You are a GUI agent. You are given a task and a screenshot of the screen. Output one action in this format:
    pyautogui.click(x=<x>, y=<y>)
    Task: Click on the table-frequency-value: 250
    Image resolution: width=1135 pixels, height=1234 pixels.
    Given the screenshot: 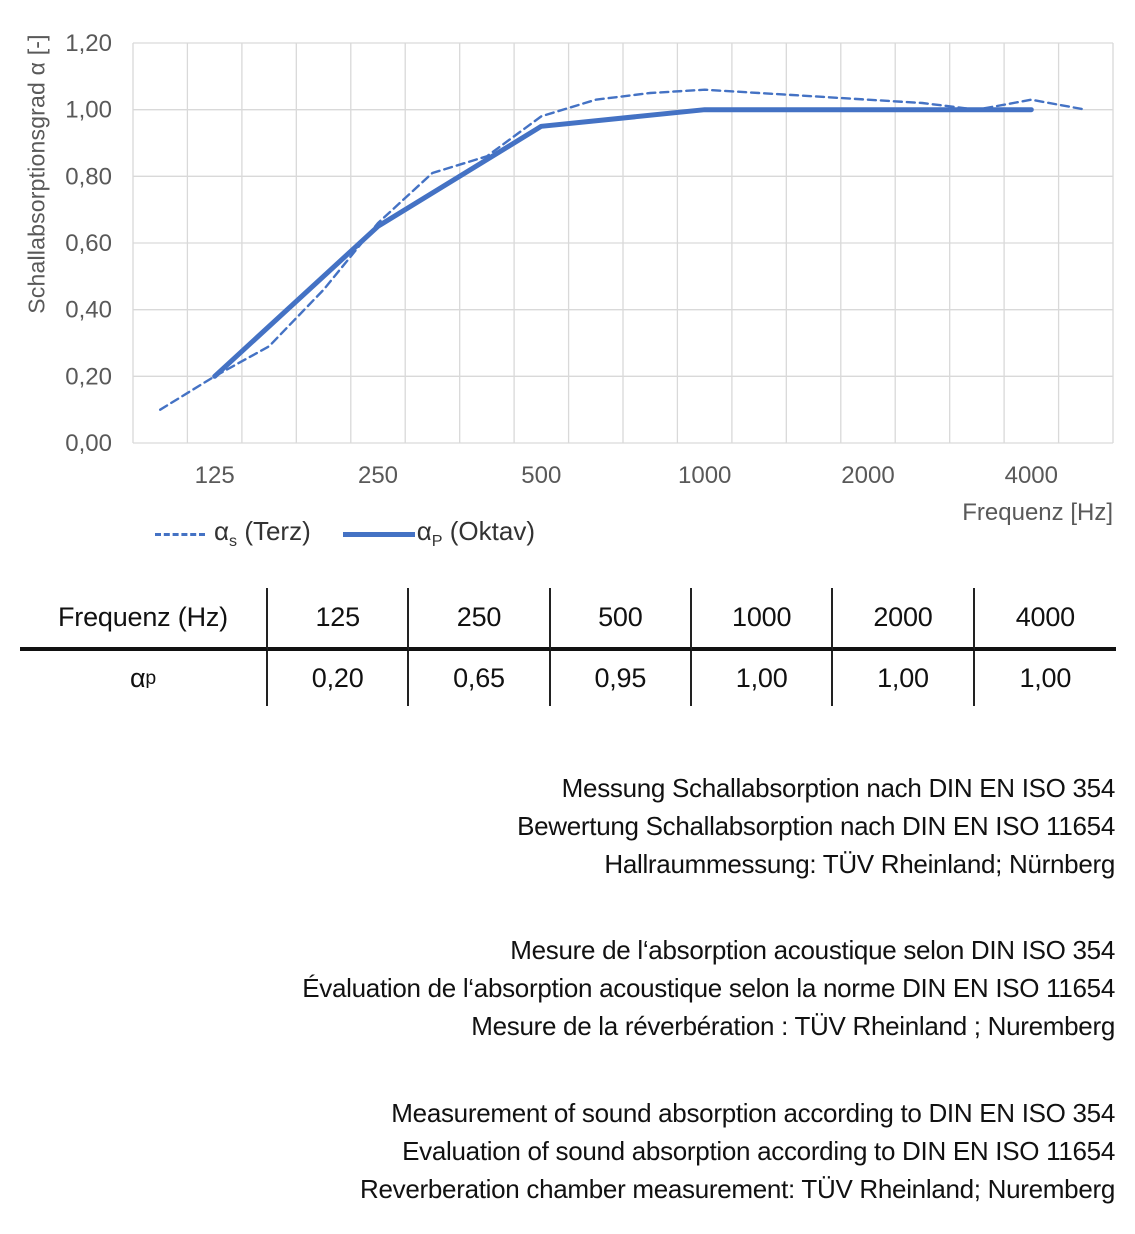 What is the action you would take?
    pyautogui.click(x=480, y=619)
    